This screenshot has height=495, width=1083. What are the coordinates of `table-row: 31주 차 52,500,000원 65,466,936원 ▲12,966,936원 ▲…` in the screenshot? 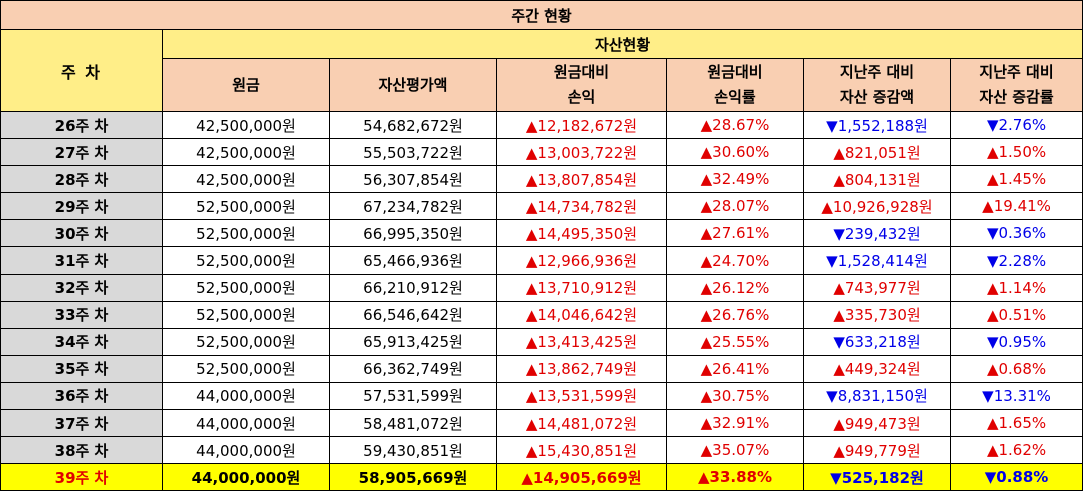 It's located at (541, 260).